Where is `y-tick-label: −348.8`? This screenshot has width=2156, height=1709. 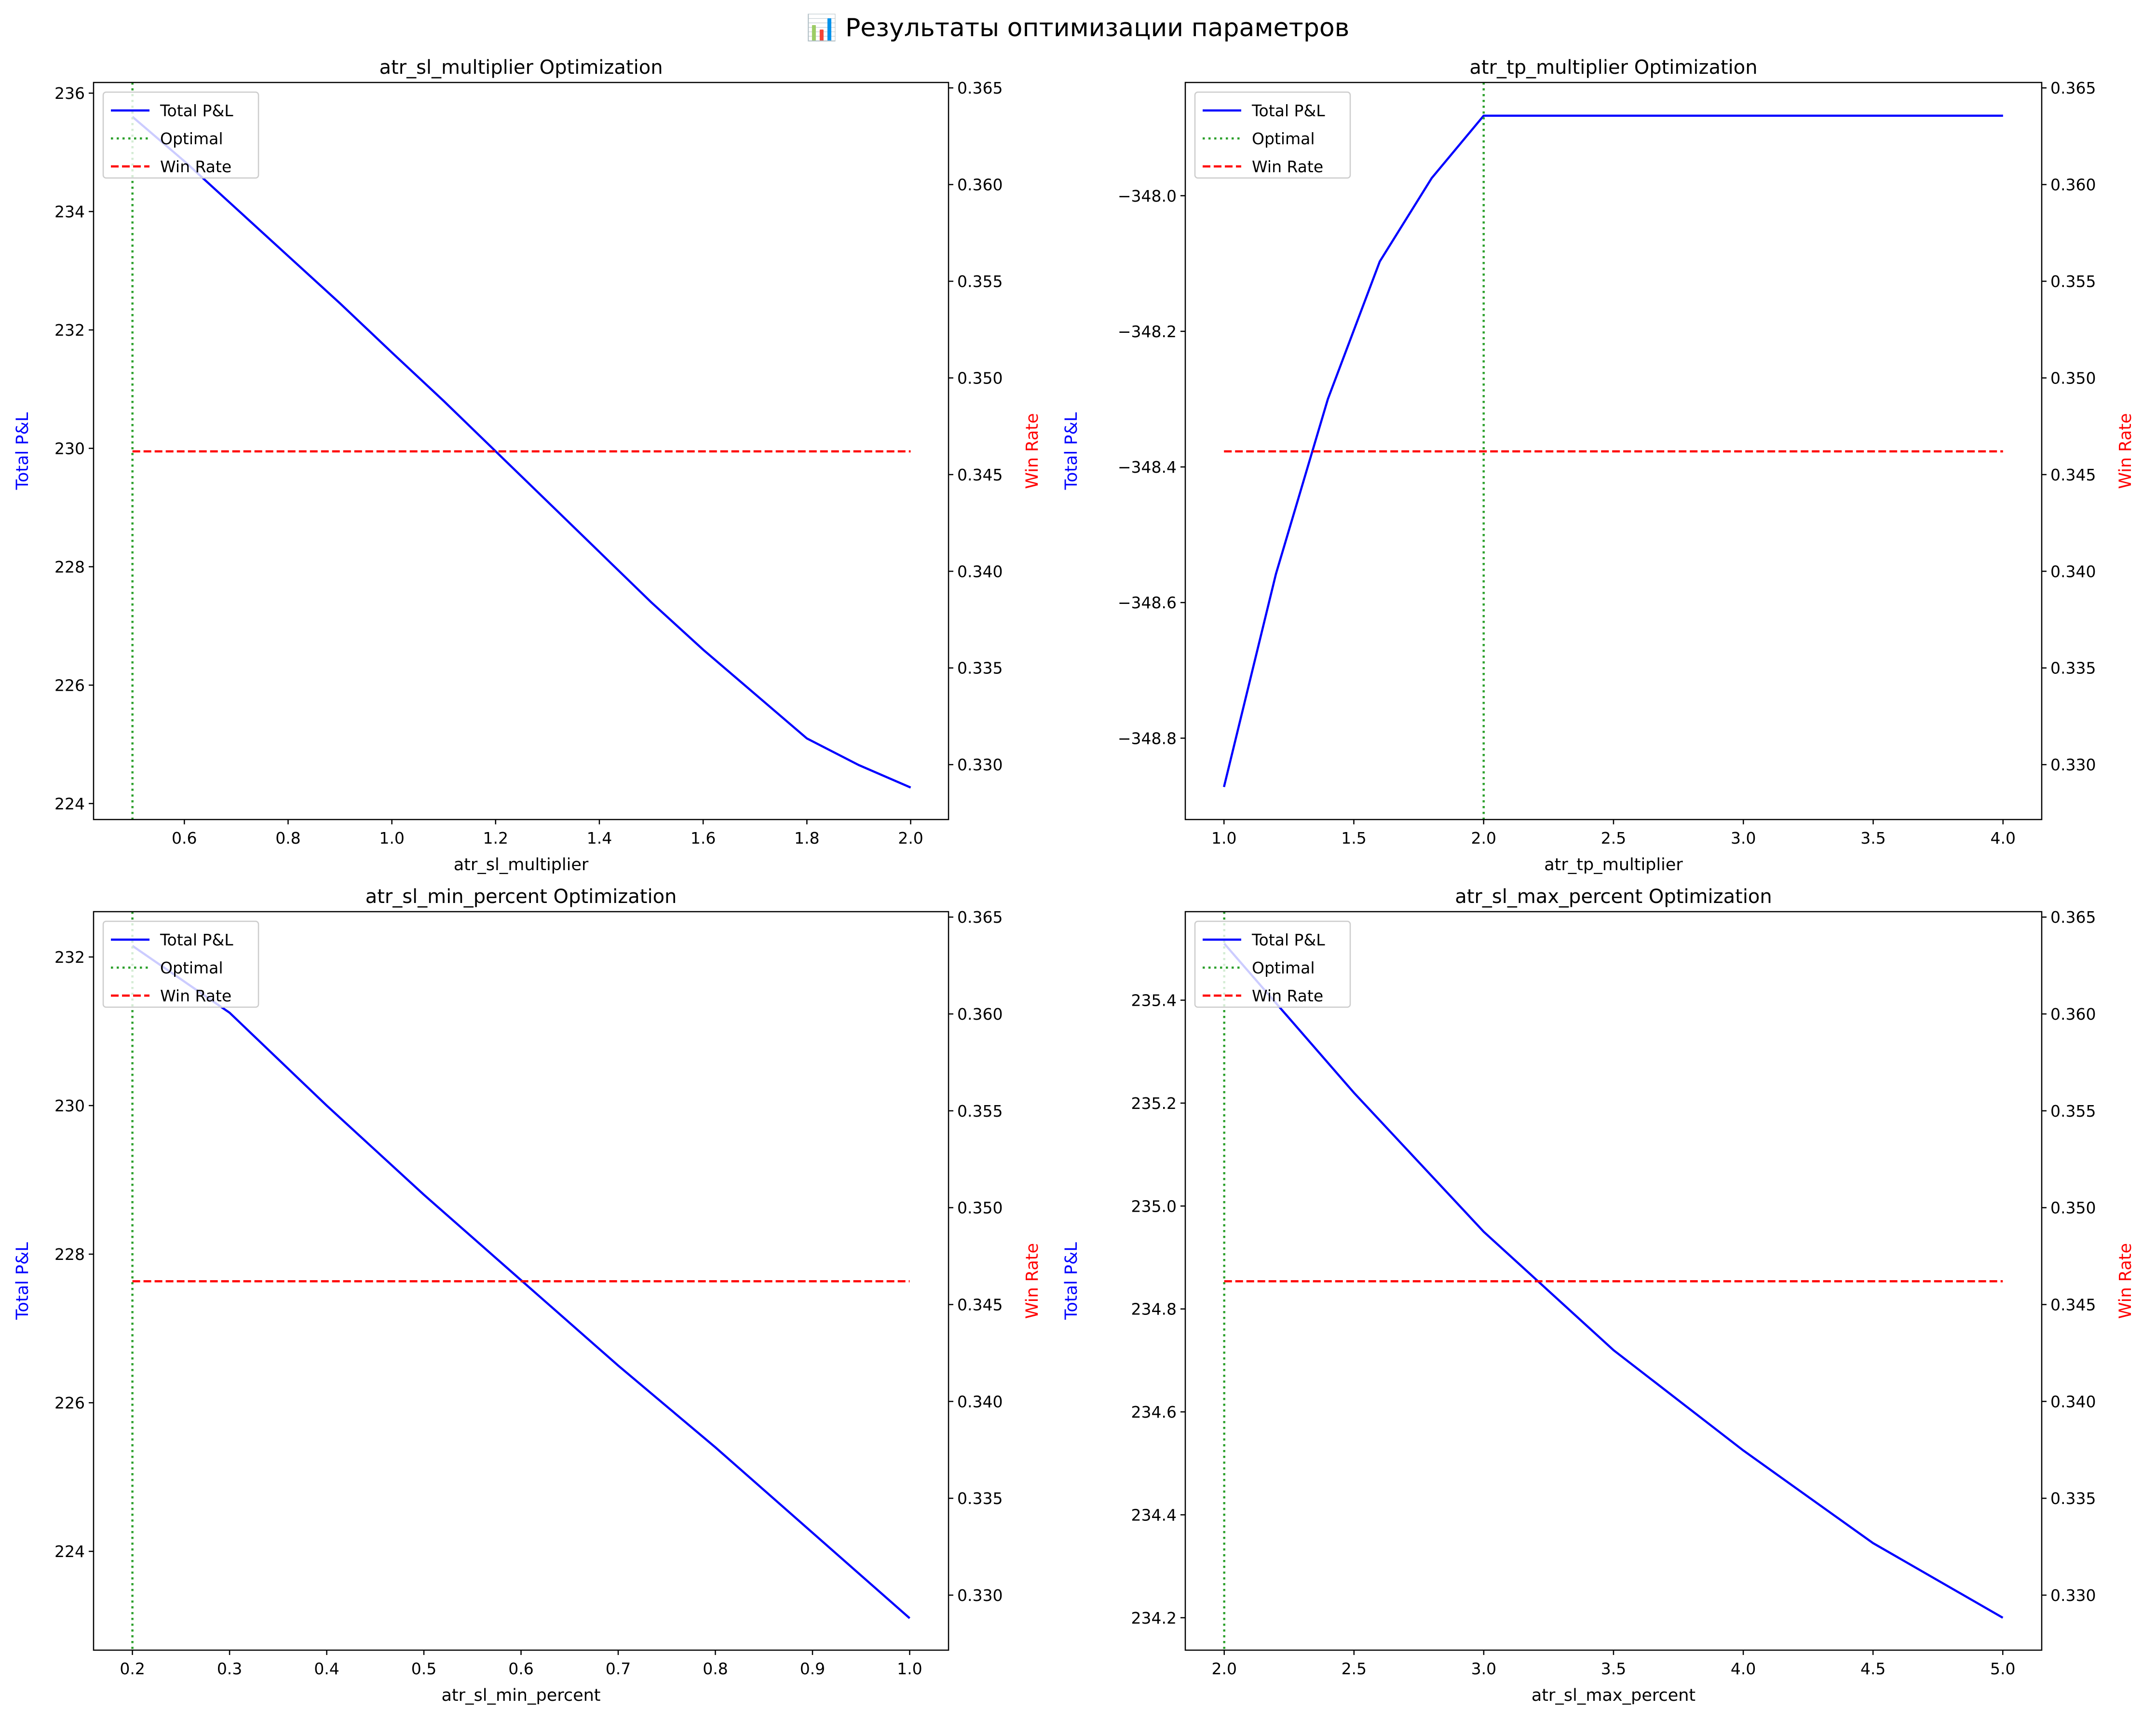 y-tick-label: −348.8 is located at coordinates (1147, 738).